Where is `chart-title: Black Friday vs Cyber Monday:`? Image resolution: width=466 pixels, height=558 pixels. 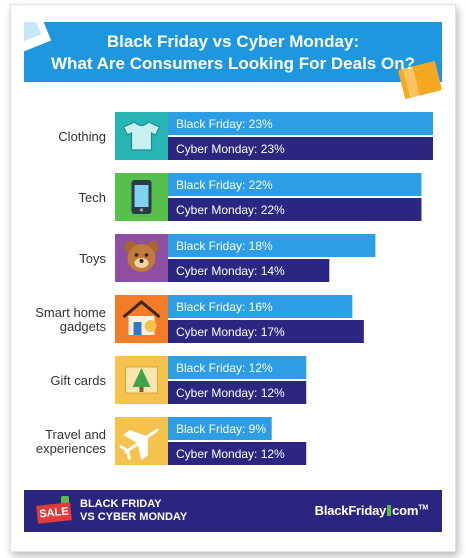 chart-title: Black Friday vs Cyber Monday: is located at coordinates (233, 41).